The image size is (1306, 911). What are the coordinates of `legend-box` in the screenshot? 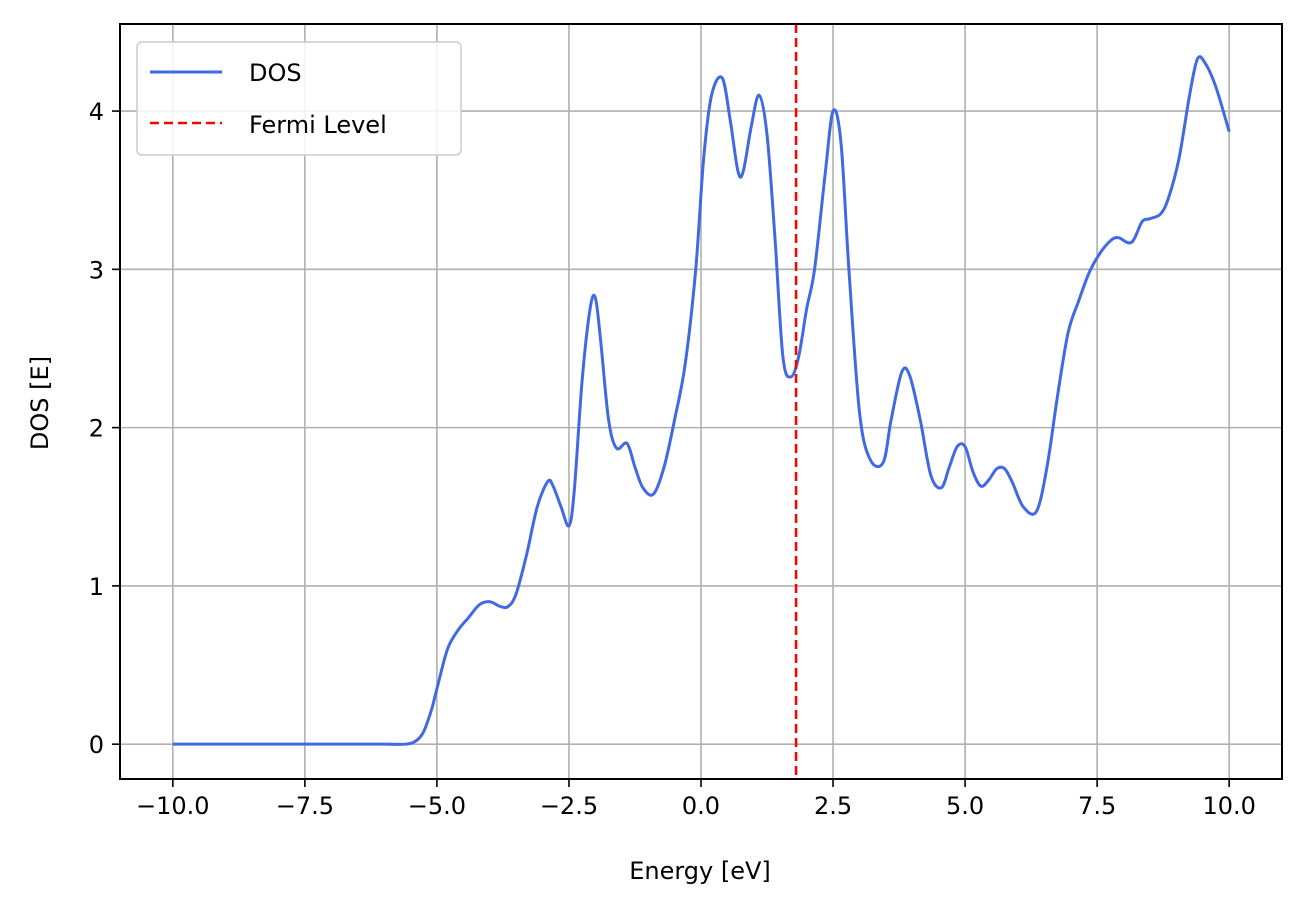 It's located at (299, 98).